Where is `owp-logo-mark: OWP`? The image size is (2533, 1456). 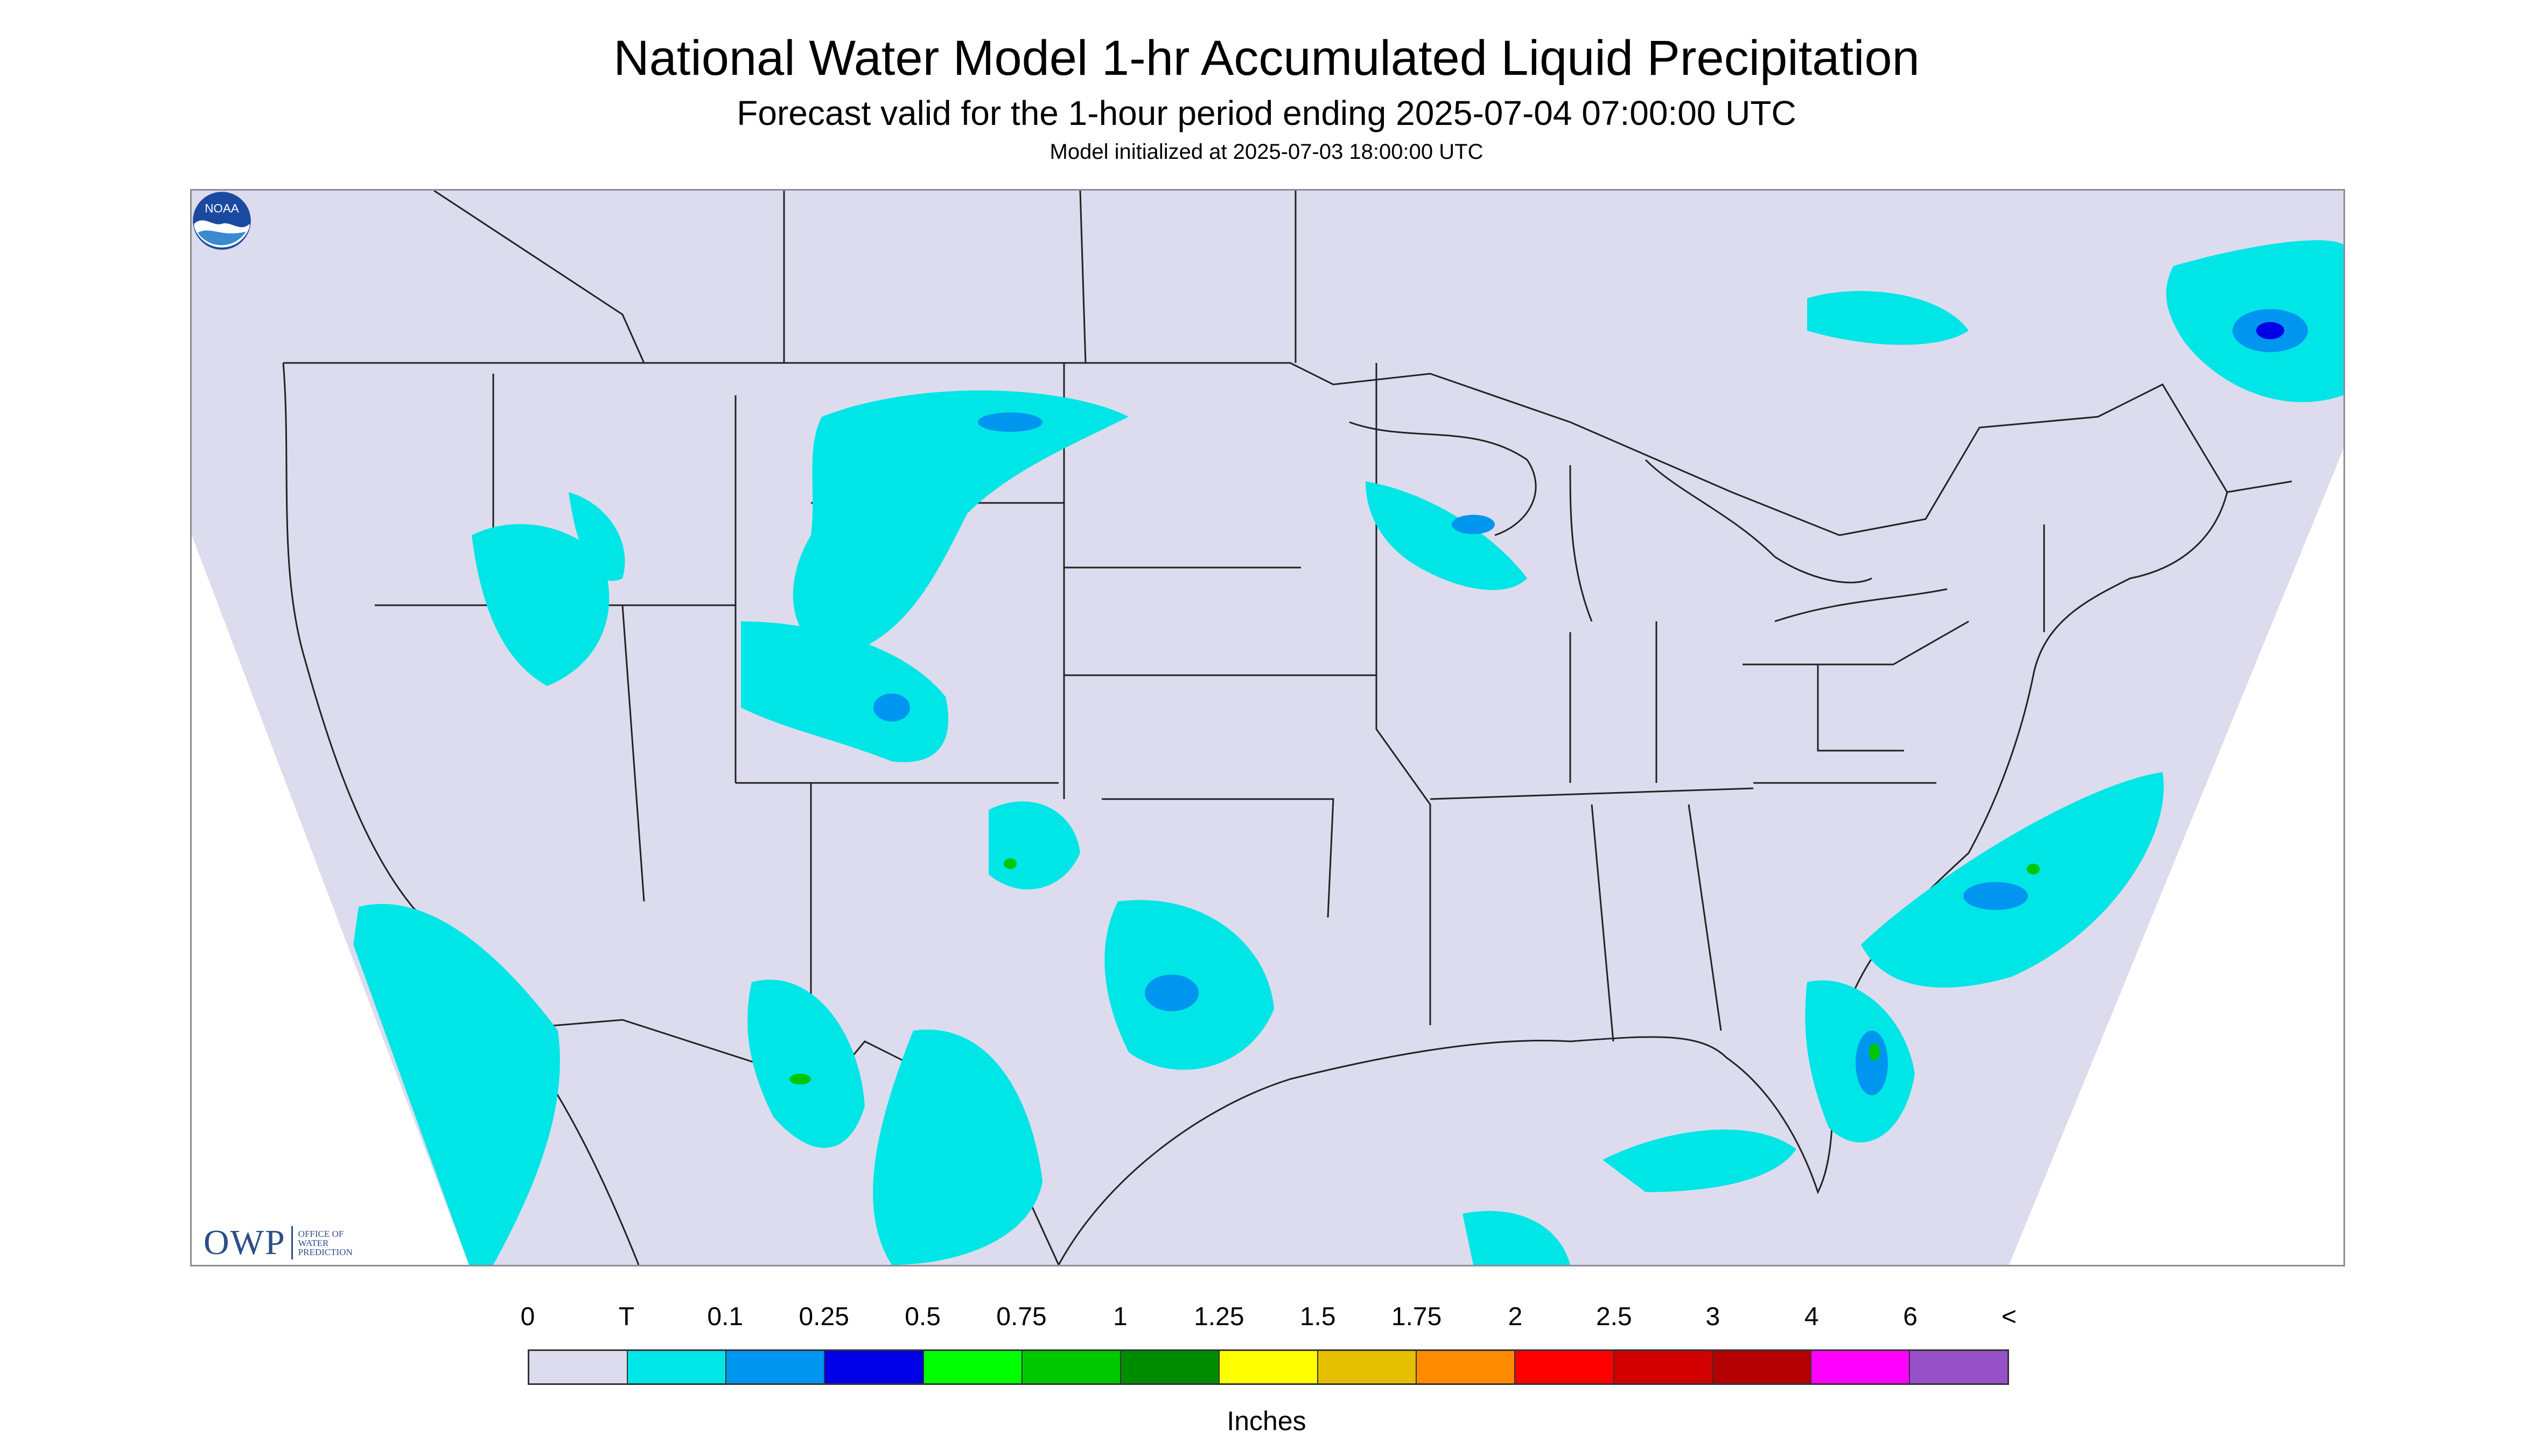 owp-logo-mark: OWP is located at coordinates (245, 1242).